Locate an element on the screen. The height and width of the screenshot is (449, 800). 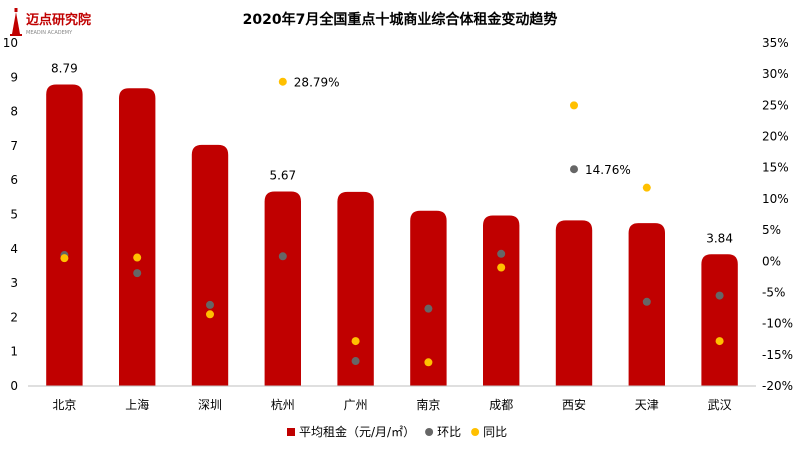
right-tick-label: -20% is located at coordinates (777, 386).